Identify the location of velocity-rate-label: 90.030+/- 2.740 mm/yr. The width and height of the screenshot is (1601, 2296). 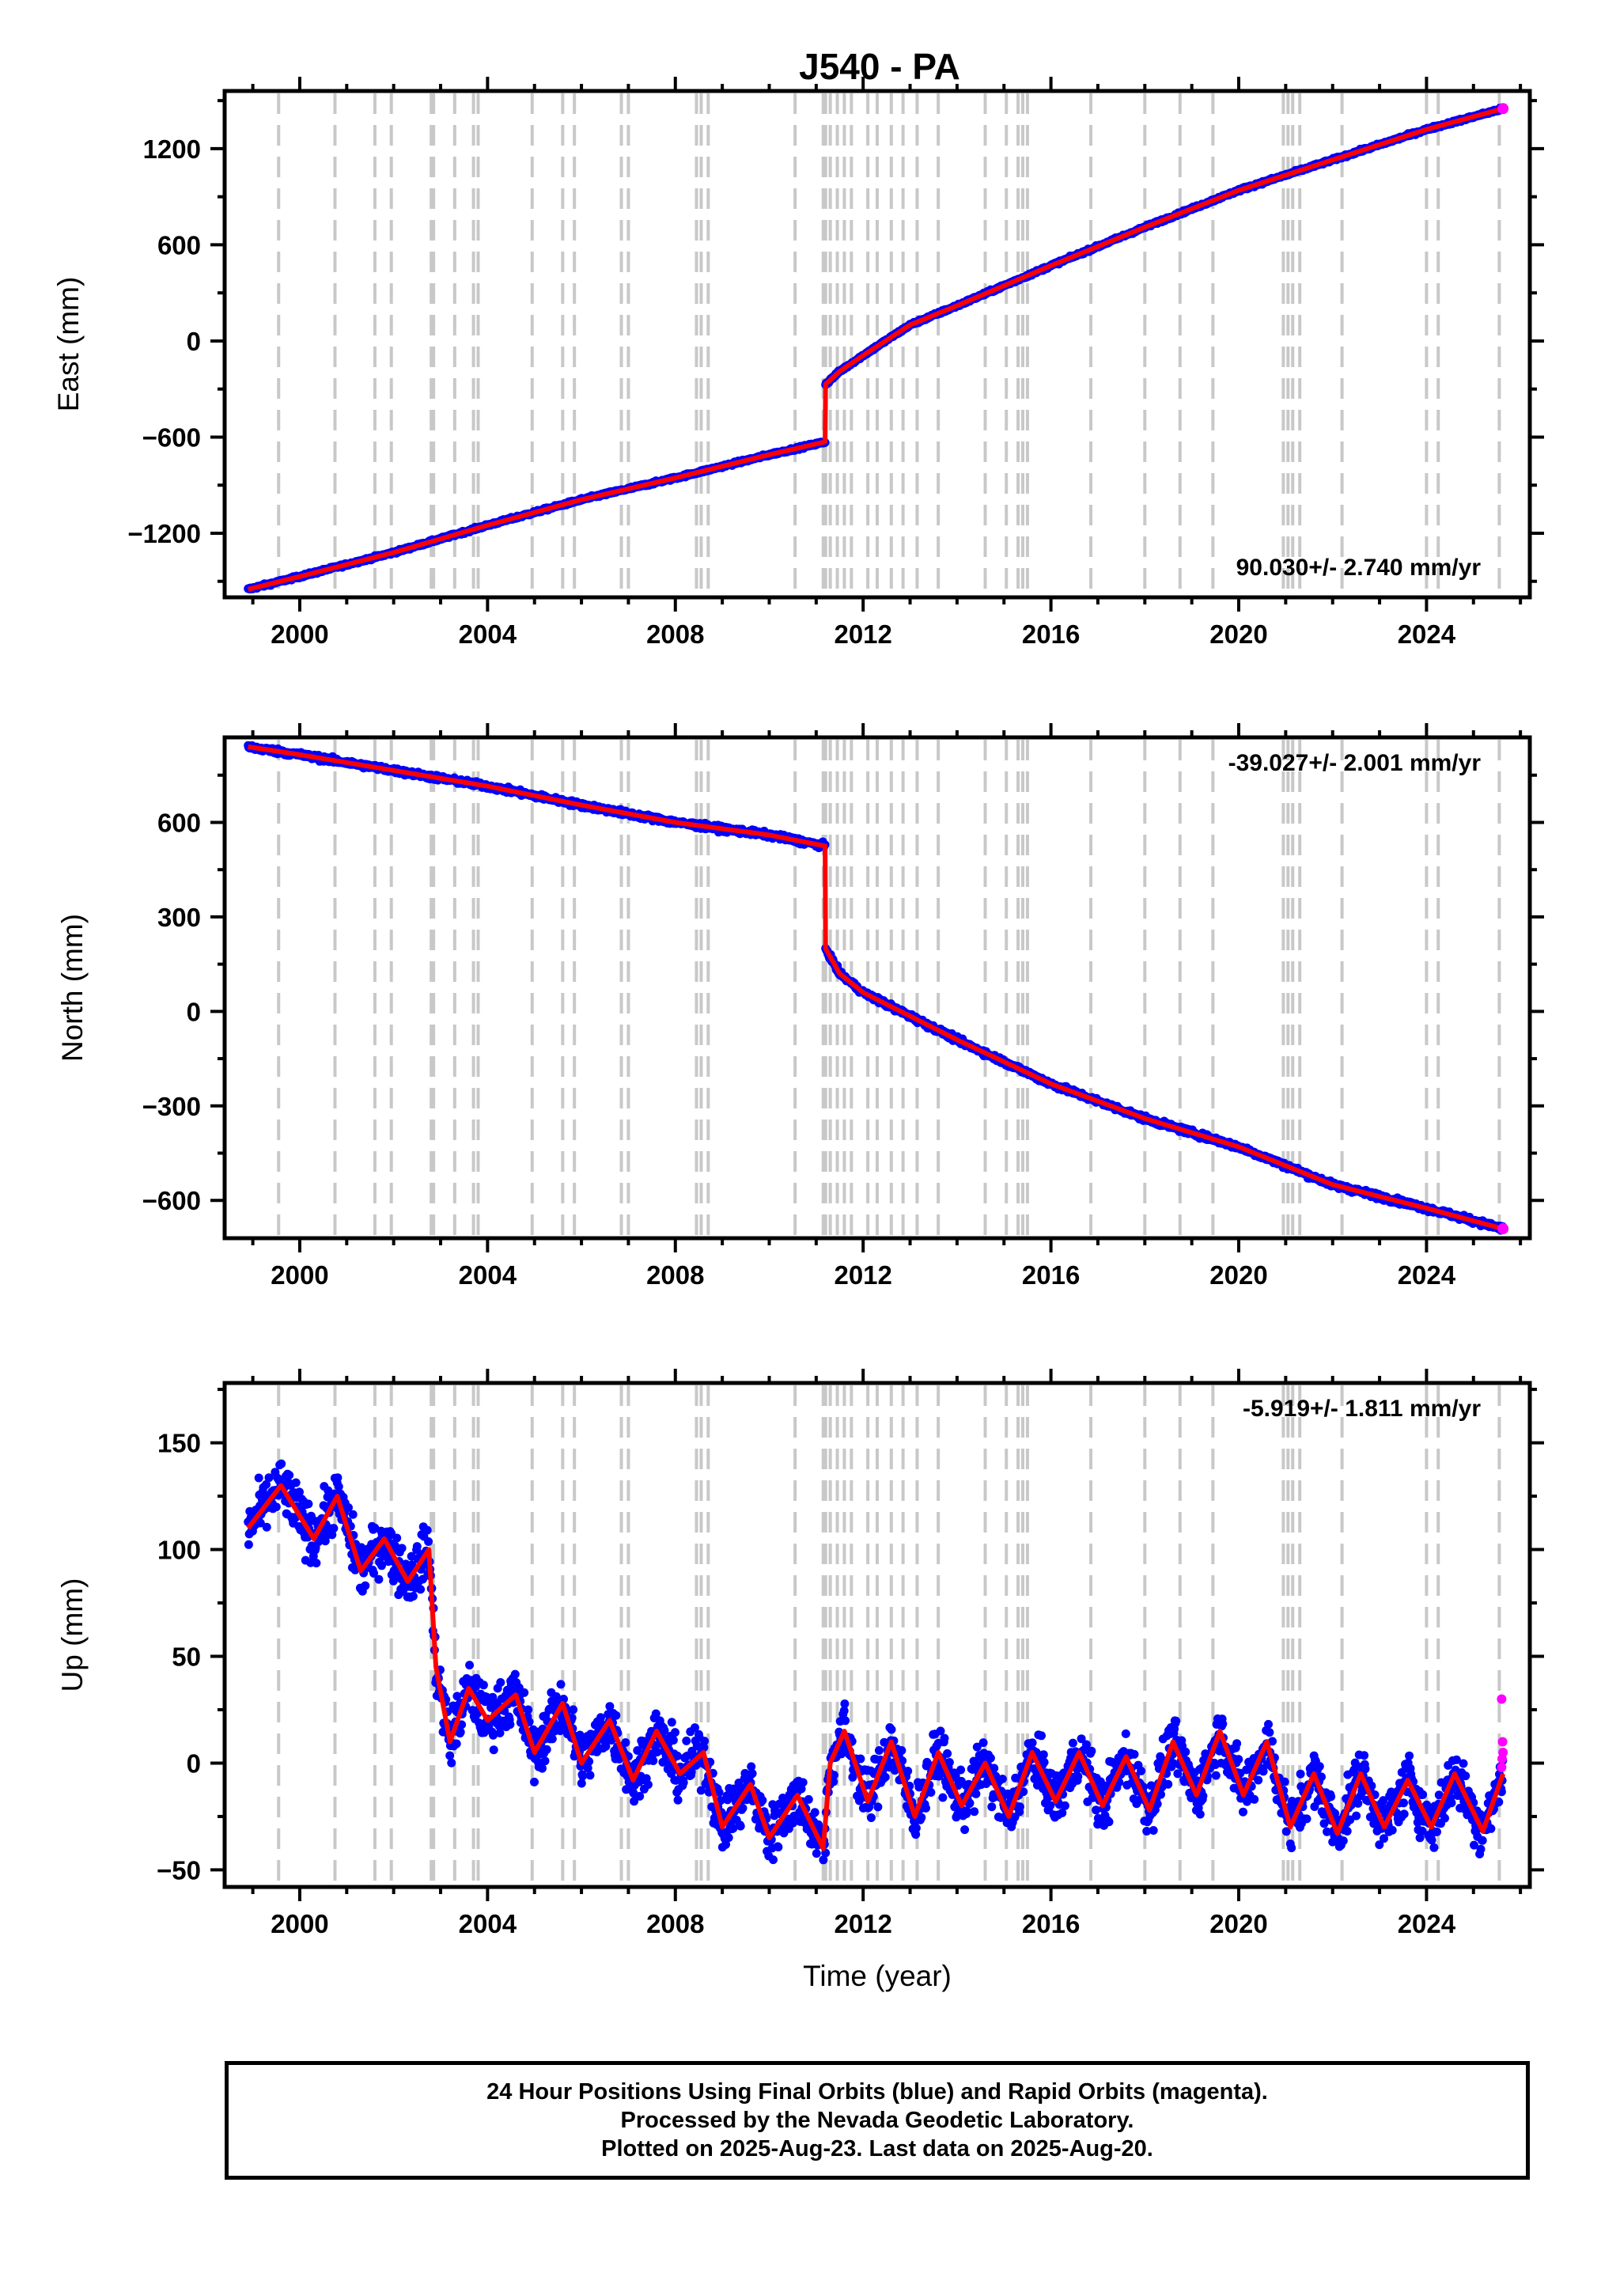
(1359, 568).